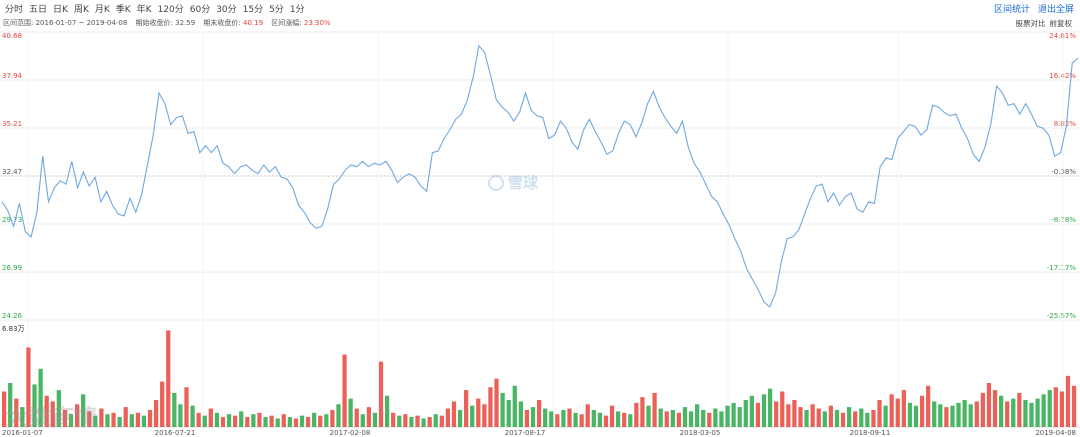 The width and height of the screenshot is (1080, 437). Describe the element at coordinates (1061, 23) in the screenshot. I see `forward-adjust-button: 前复权` at that location.